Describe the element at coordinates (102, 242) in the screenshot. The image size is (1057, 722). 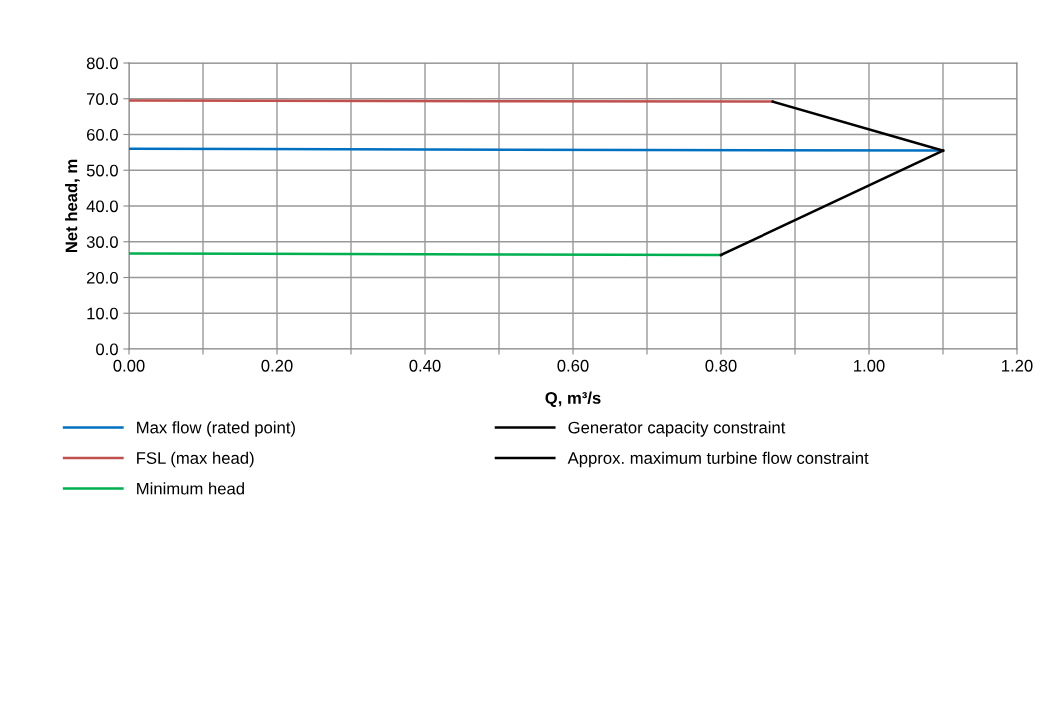
I see `y-tick-label: 30.0` at that location.